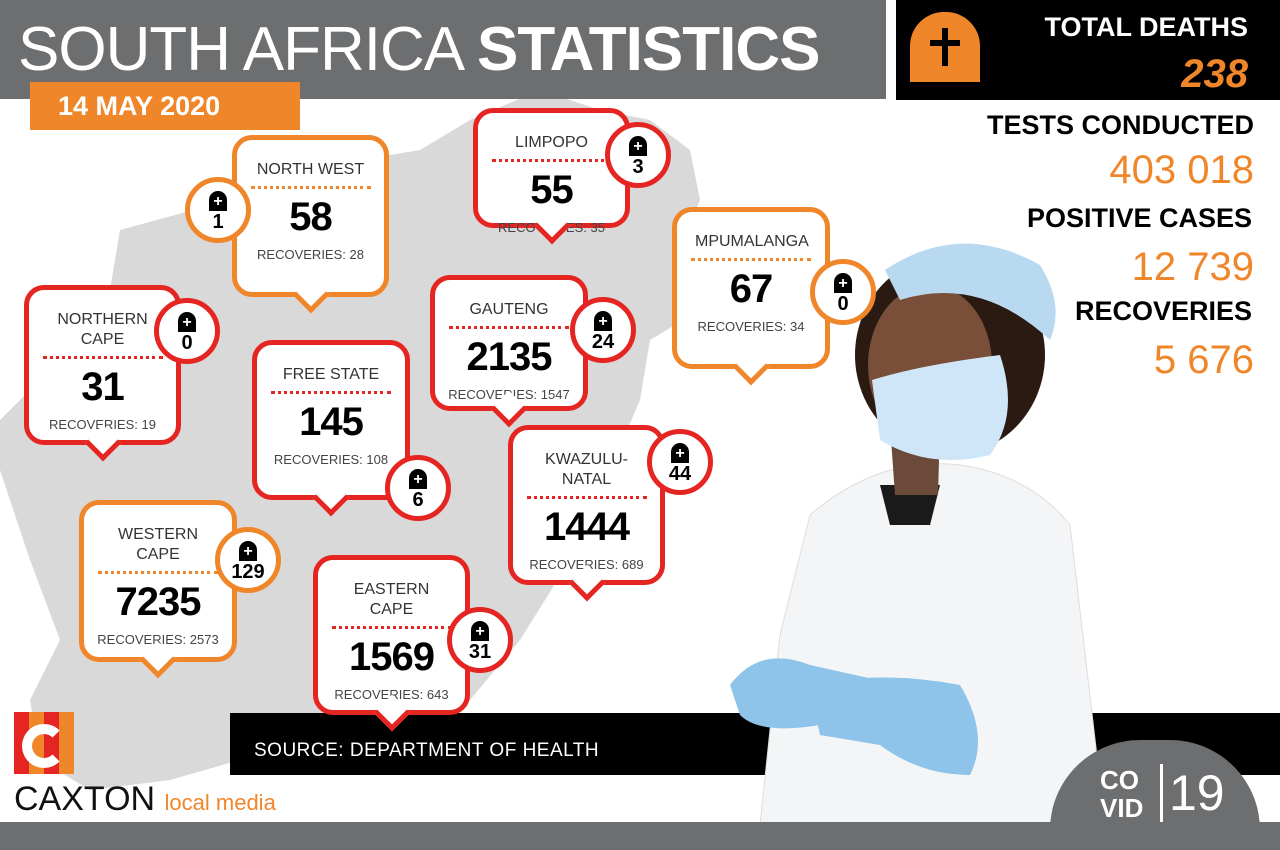 The image size is (1280, 850). What do you see at coordinates (103, 387) in the screenshot?
I see `province-cases: 31` at bounding box center [103, 387].